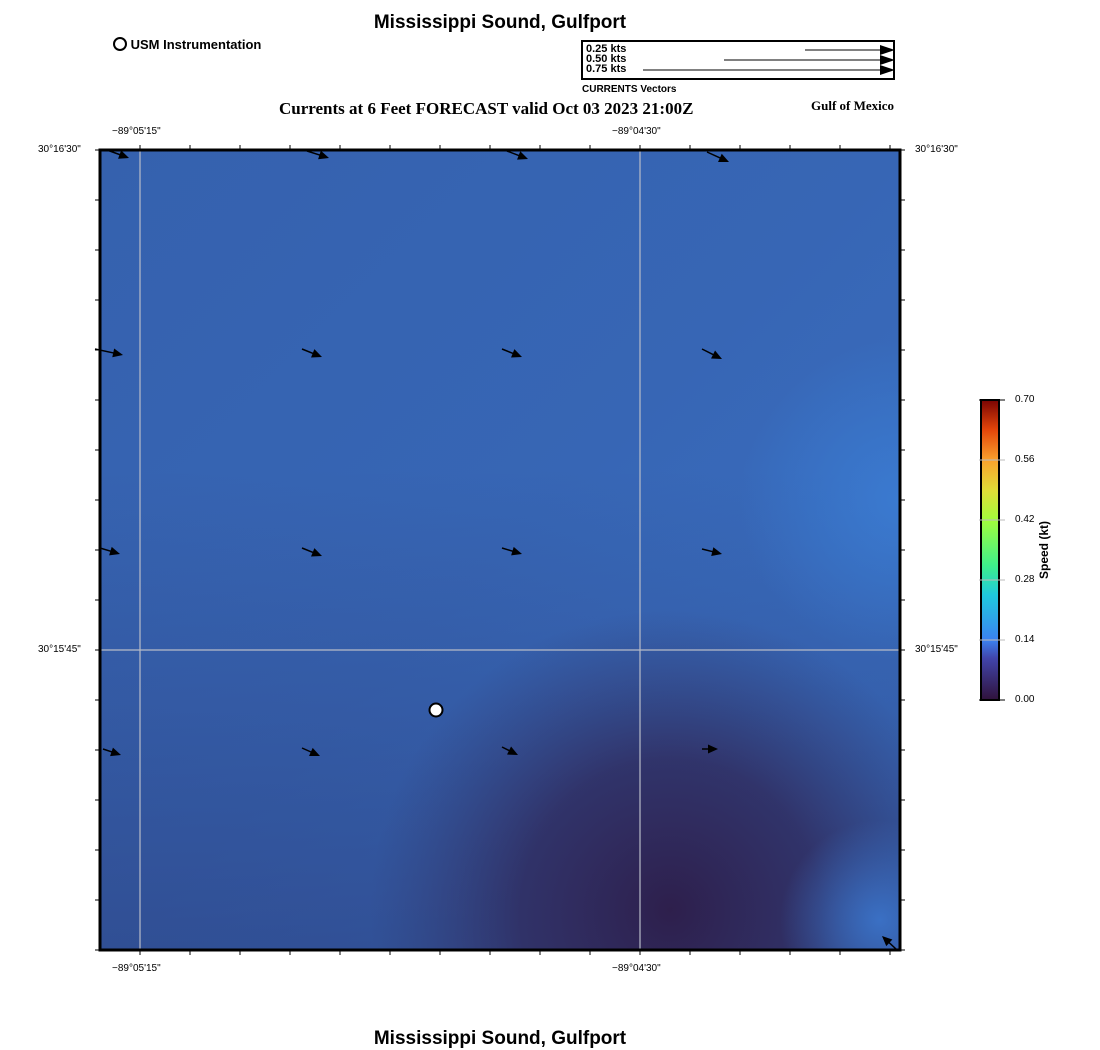 The image size is (1100, 1050). Describe the element at coordinates (1025, 519) in the screenshot. I see `colorbar-tick-label: 0.42` at that location.